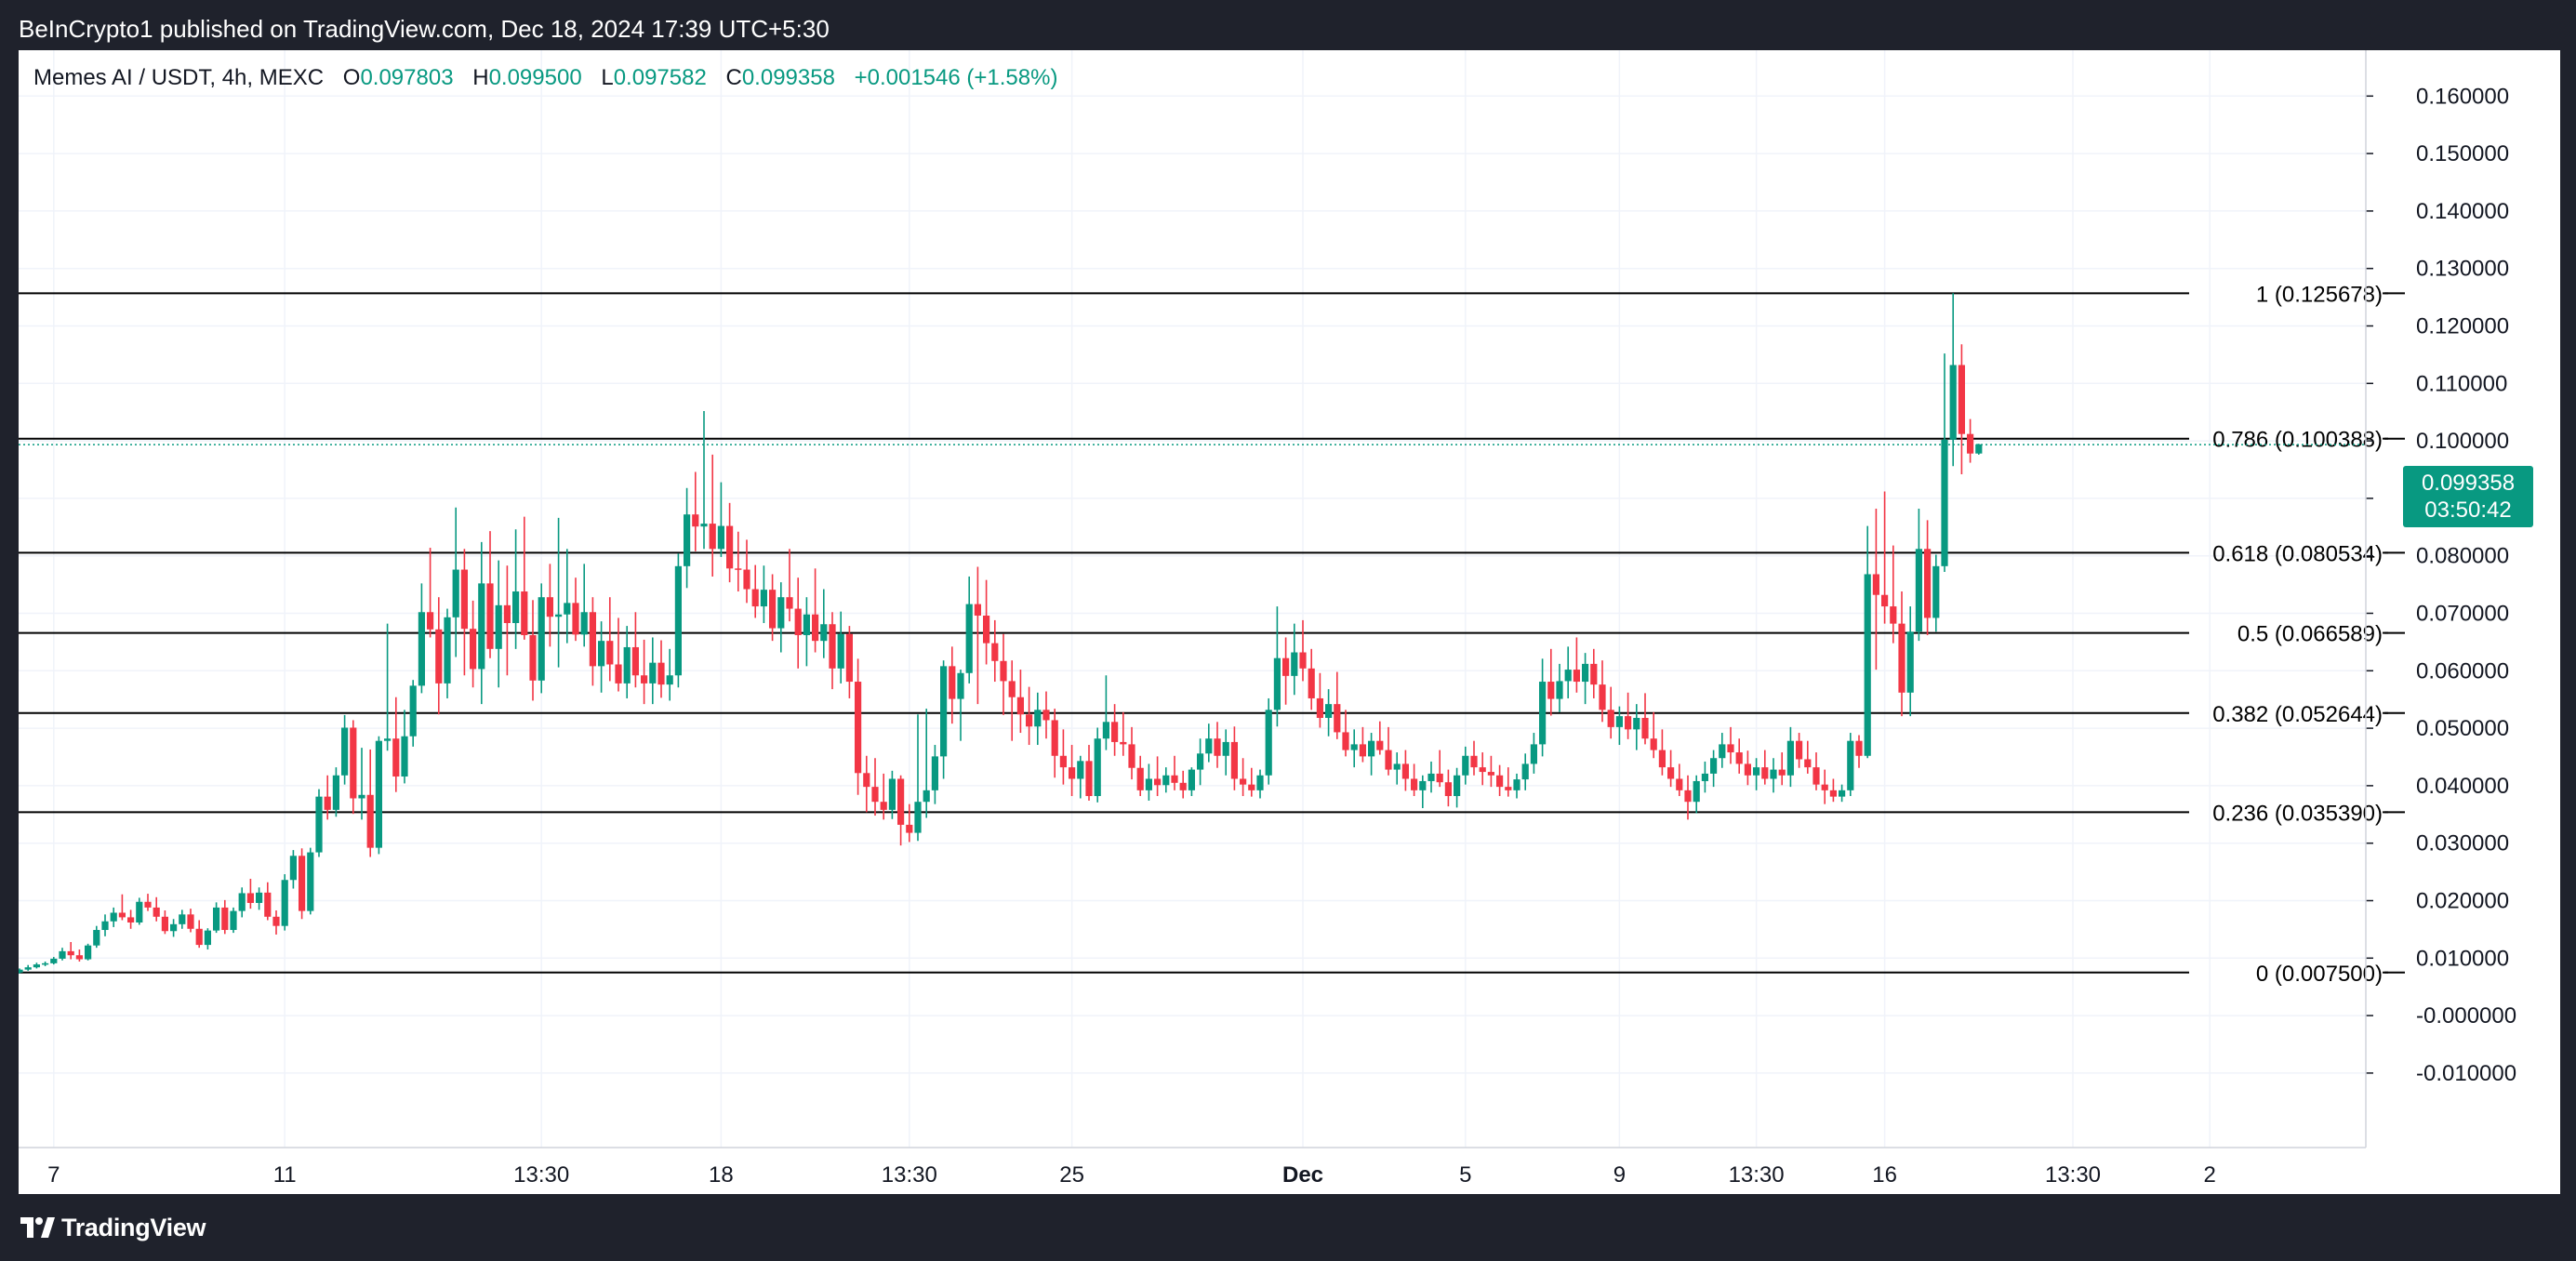 The width and height of the screenshot is (2576, 1261). I want to click on change-value: +0.001546 (+1.58%), so click(956, 77).